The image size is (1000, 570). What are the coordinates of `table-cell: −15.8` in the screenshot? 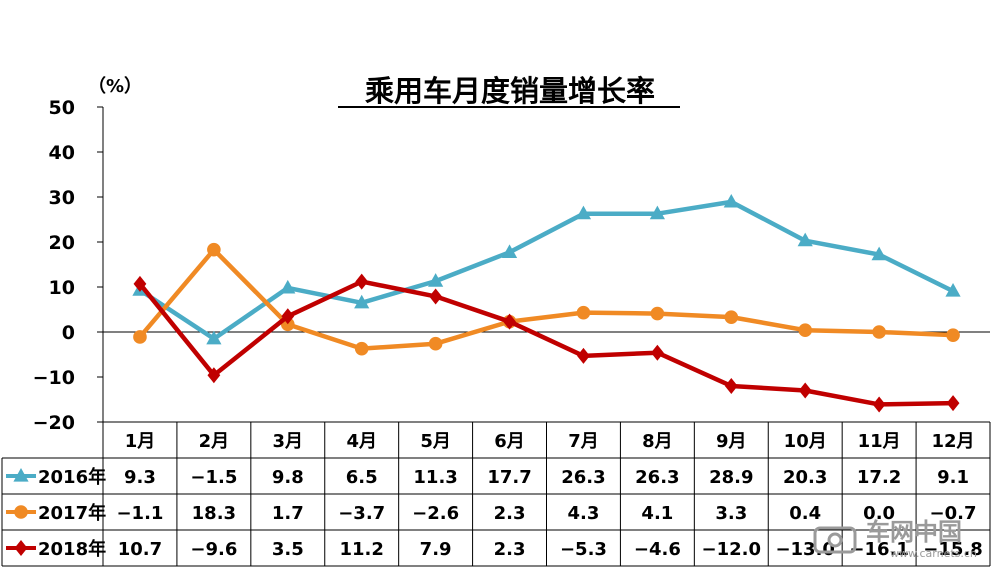 It's located at (953, 549).